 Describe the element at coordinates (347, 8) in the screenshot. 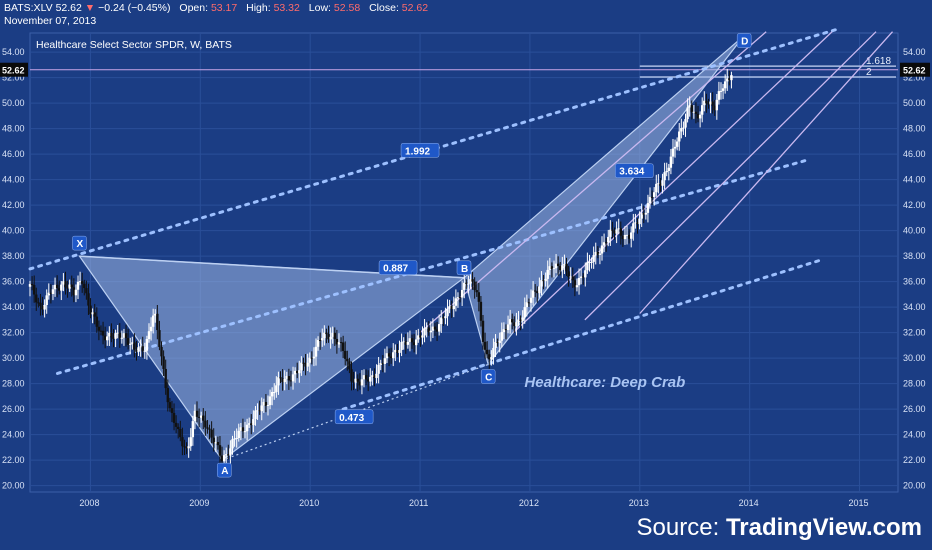

I see `low-value: 52.58` at that location.